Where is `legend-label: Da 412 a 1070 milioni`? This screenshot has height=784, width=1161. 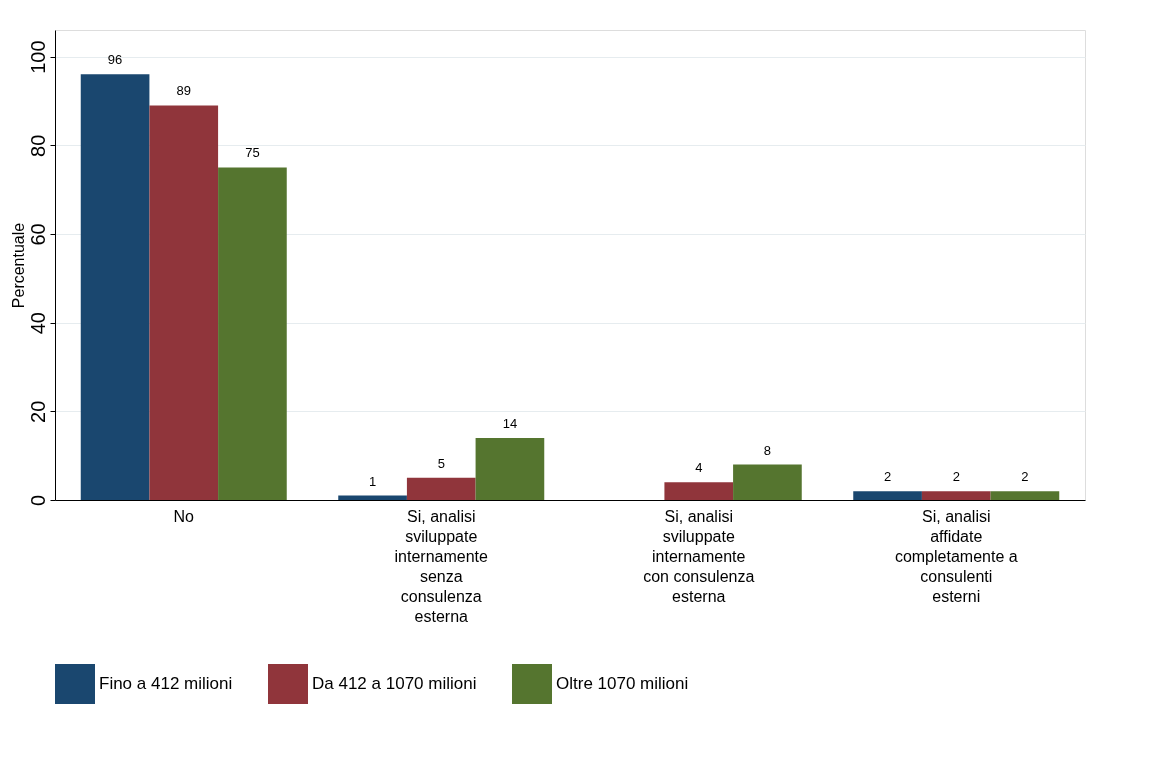
legend-label: Da 412 a 1070 milioni is located at coordinates (394, 683).